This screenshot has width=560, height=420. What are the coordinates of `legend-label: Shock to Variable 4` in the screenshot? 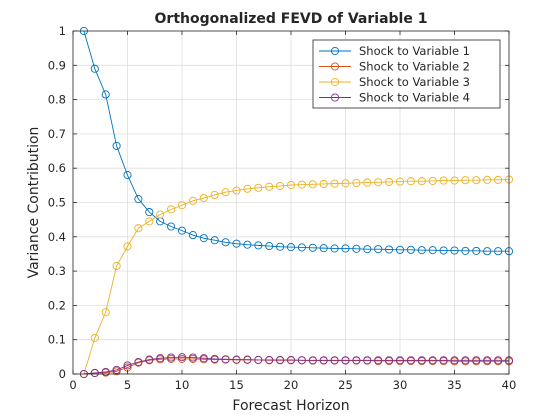 It's located at (414, 98).